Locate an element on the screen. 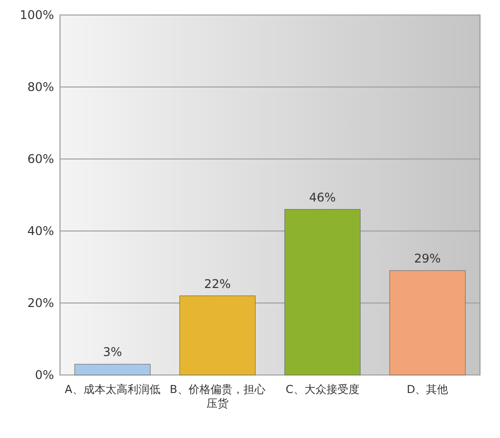 The height and width of the screenshot is (438, 500). y-tick-label: 40% is located at coordinates (40, 231).